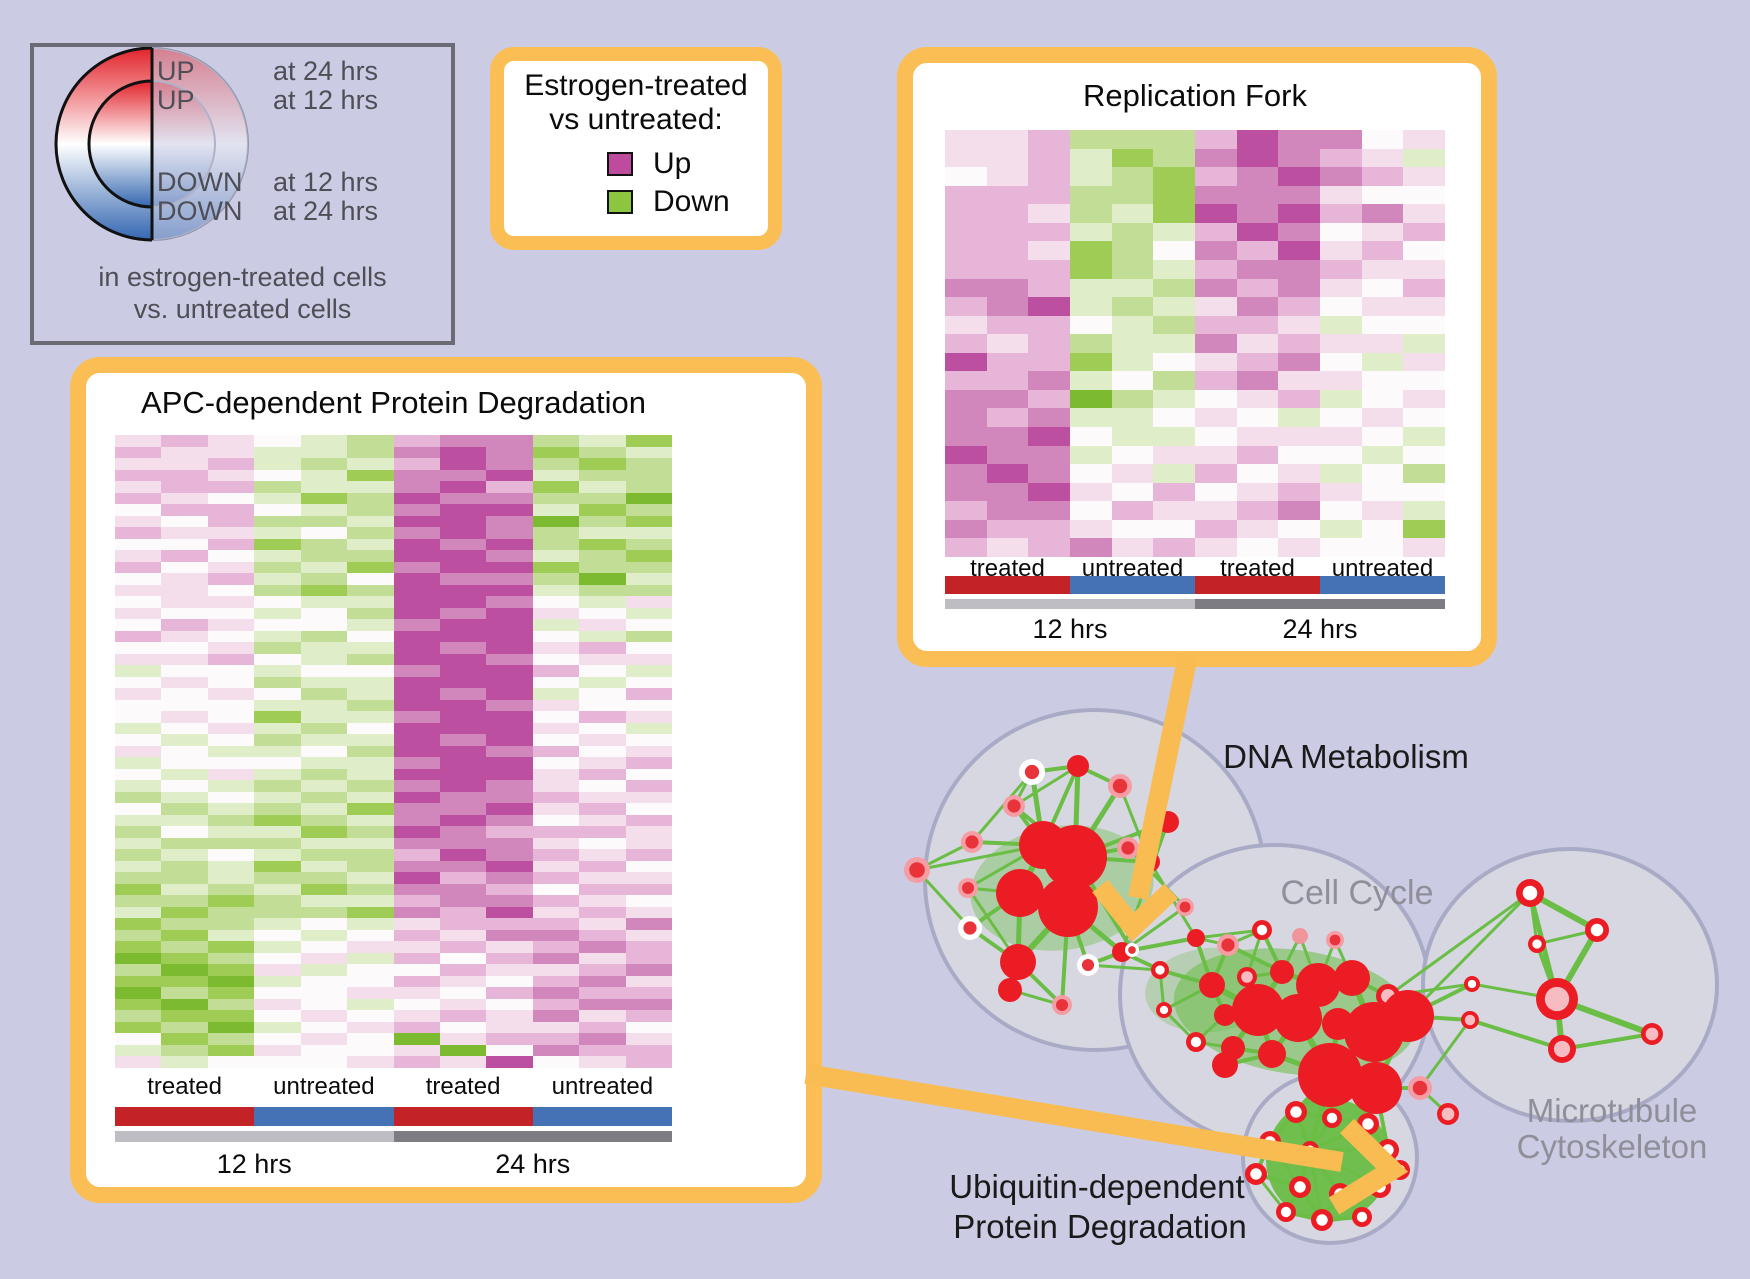 The image size is (1750, 1279). Describe the element at coordinates (1070, 604) in the screenshot. I see `rf-12hr-bar` at that location.